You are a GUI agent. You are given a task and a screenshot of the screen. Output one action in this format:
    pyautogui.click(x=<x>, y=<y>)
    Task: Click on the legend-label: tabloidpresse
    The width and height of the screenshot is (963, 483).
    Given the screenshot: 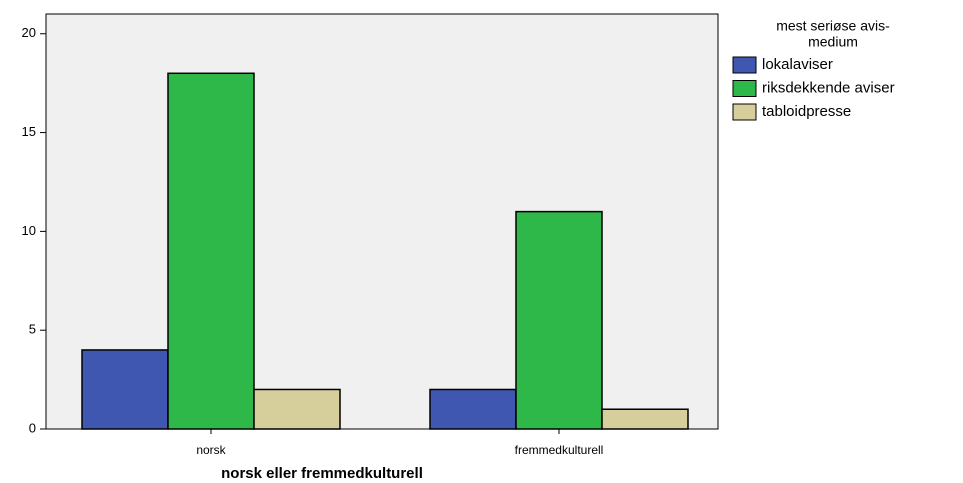 What is the action you would take?
    pyautogui.click(x=806, y=111)
    